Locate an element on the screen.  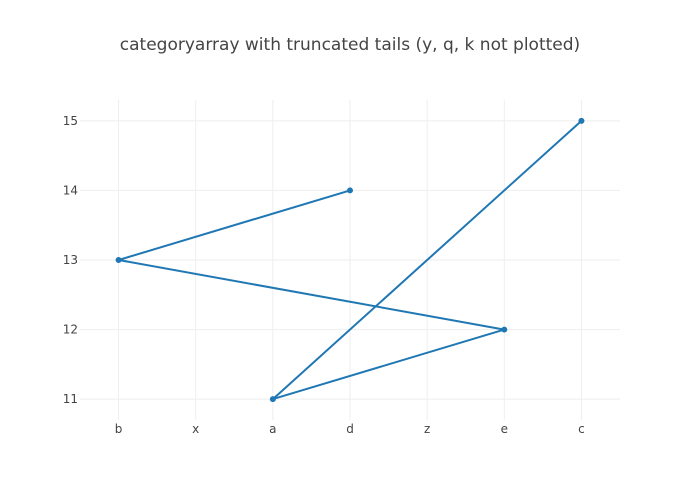
x-tick-label: z is located at coordinates (427, 429).